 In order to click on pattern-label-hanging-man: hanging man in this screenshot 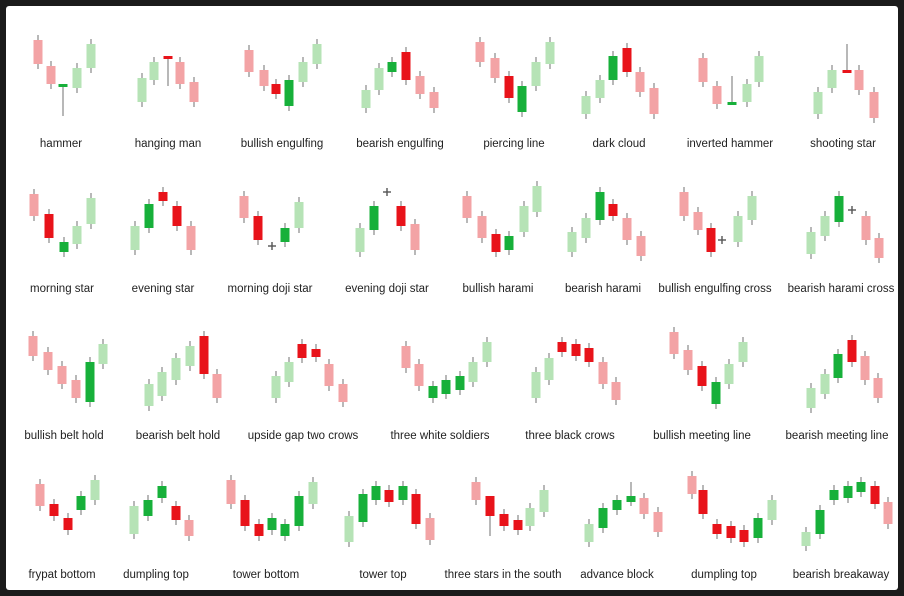, I will do `click(168, 144)`.